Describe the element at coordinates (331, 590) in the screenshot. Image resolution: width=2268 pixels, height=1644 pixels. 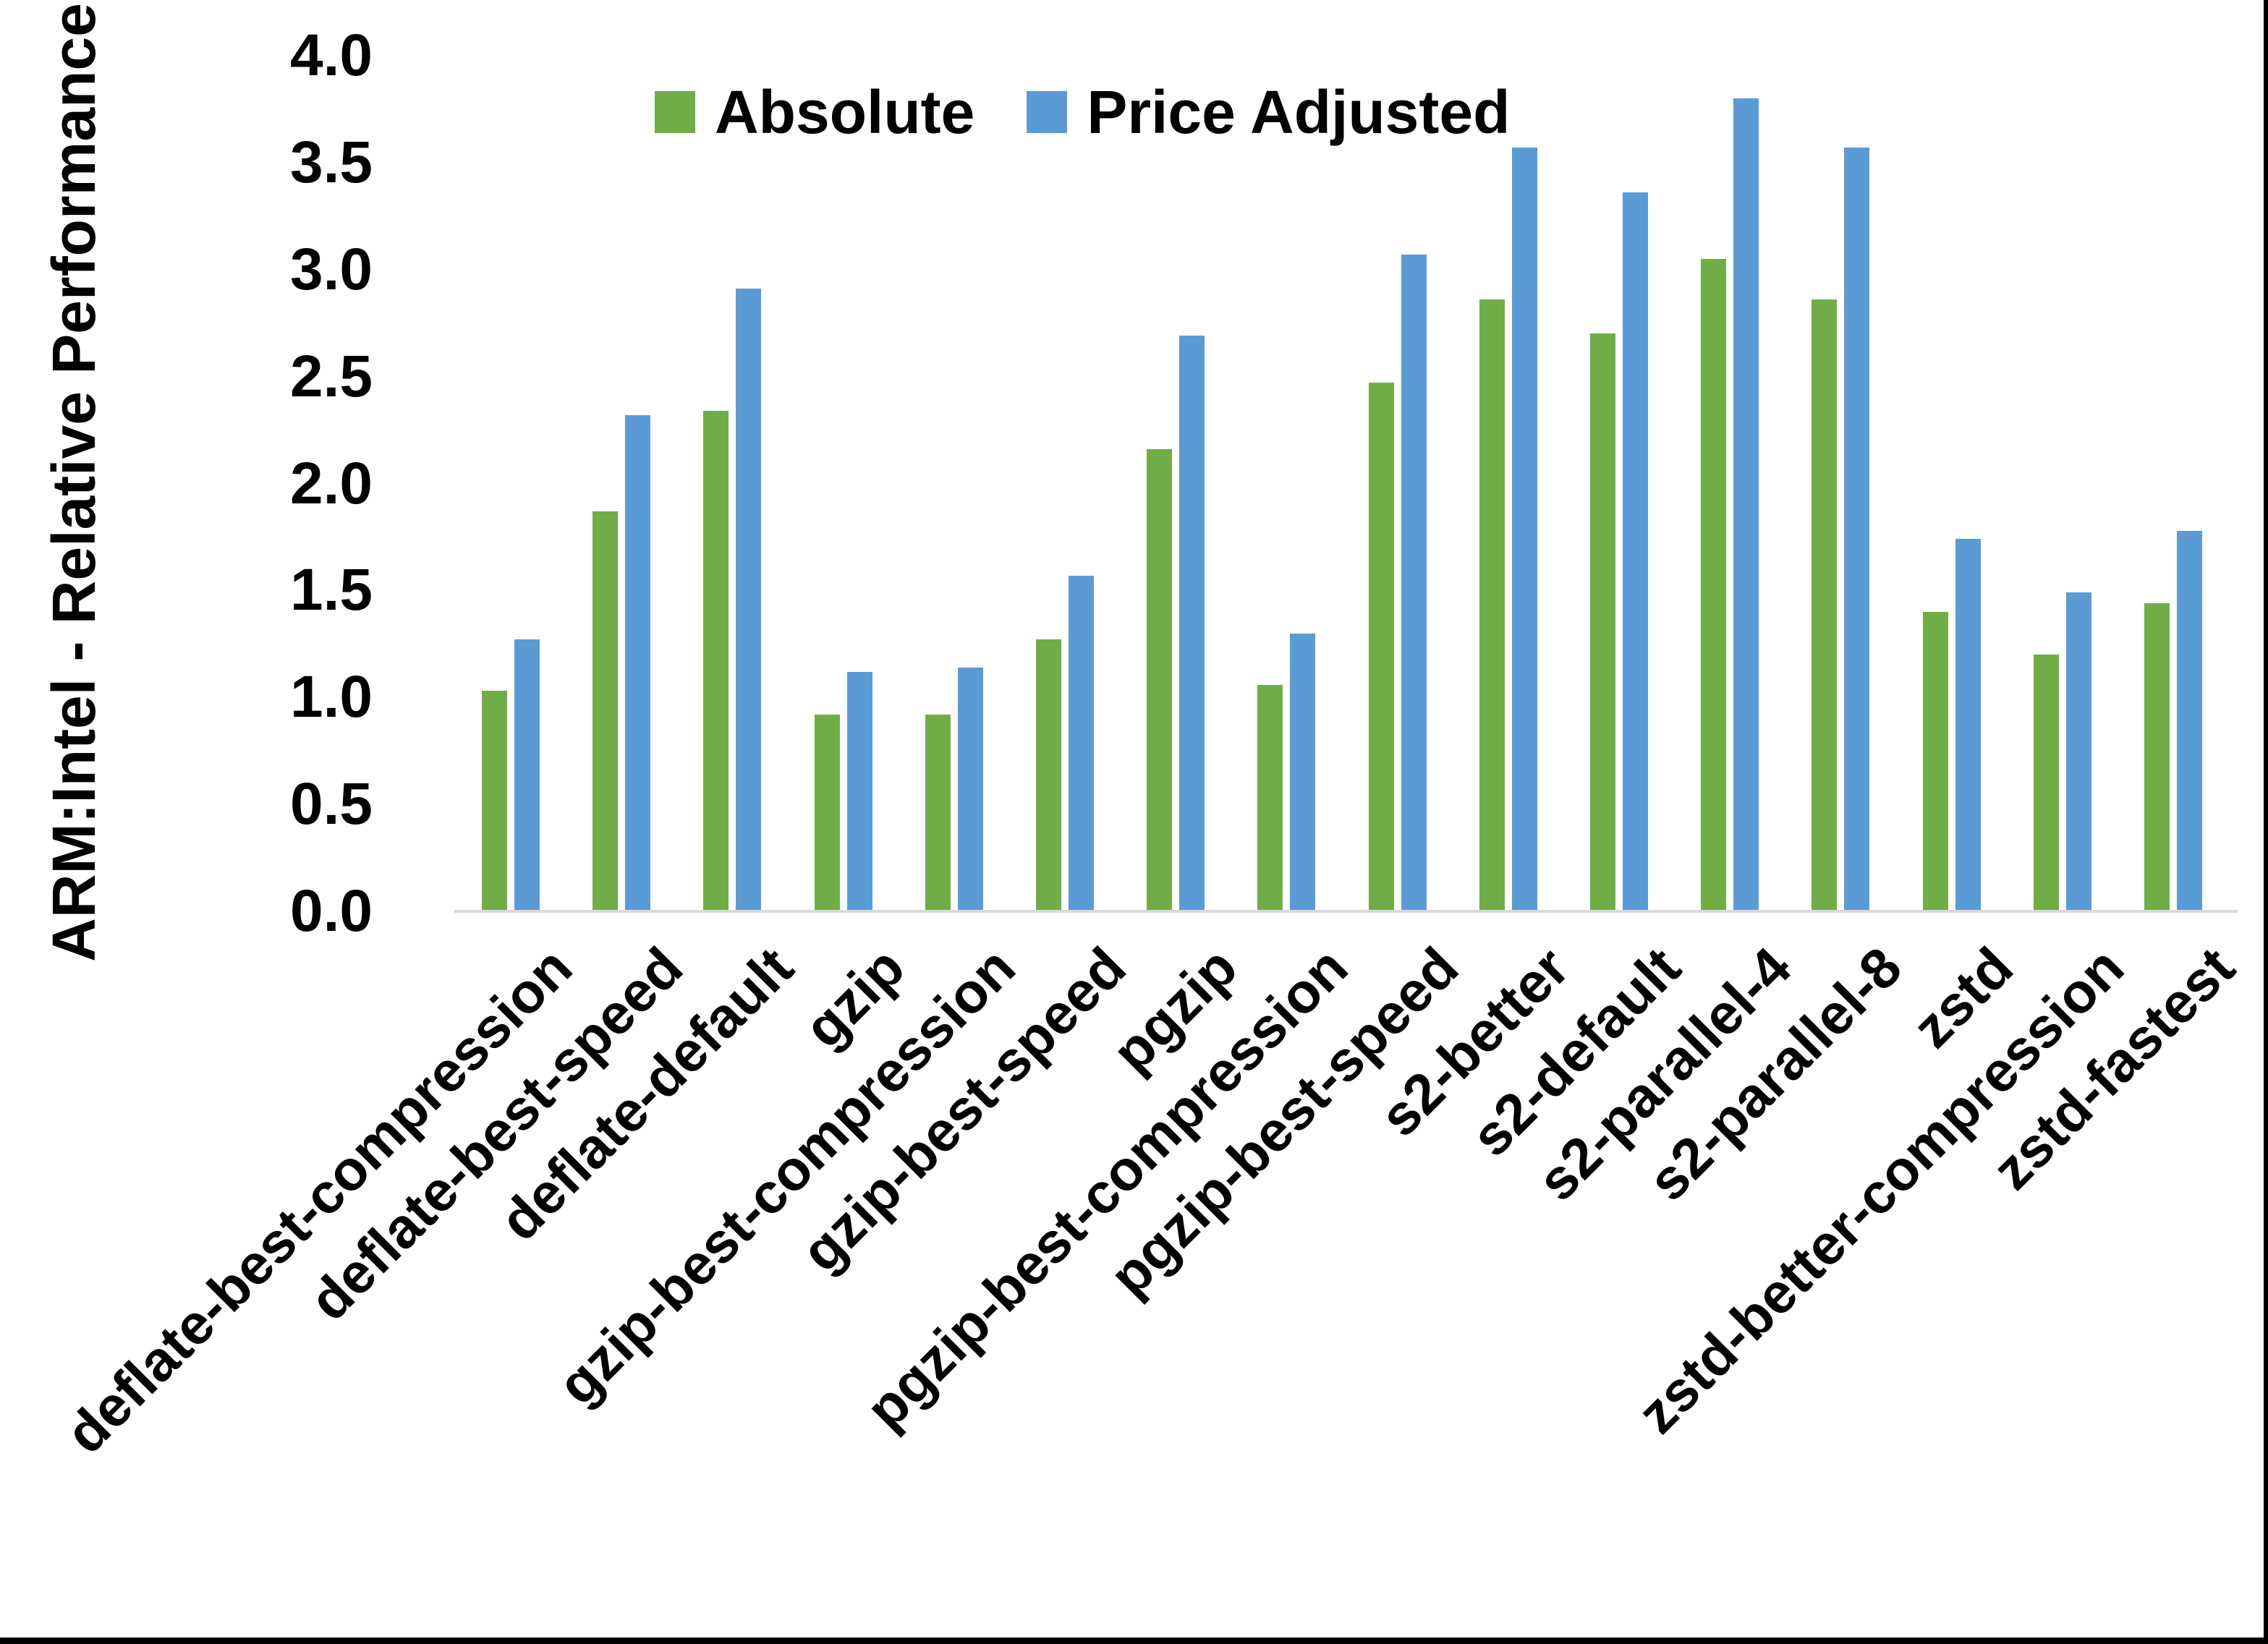
I see `y-tick-label-1.5: 1.5` at that location.